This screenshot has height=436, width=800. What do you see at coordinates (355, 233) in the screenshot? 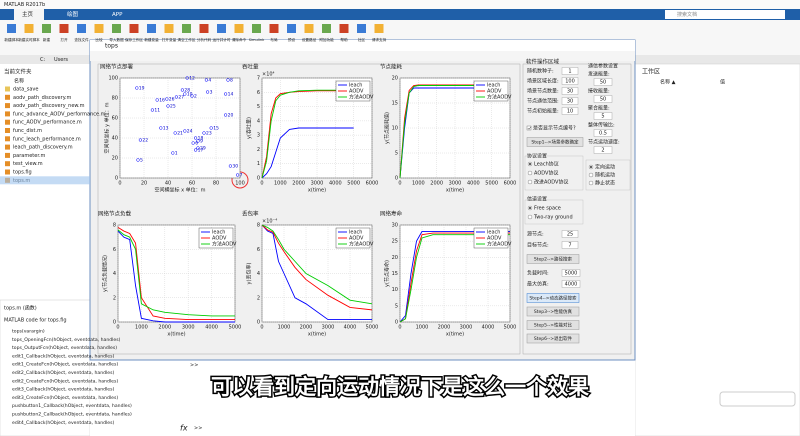
I see `legend-label: leach` at bounding box center [355, 233].